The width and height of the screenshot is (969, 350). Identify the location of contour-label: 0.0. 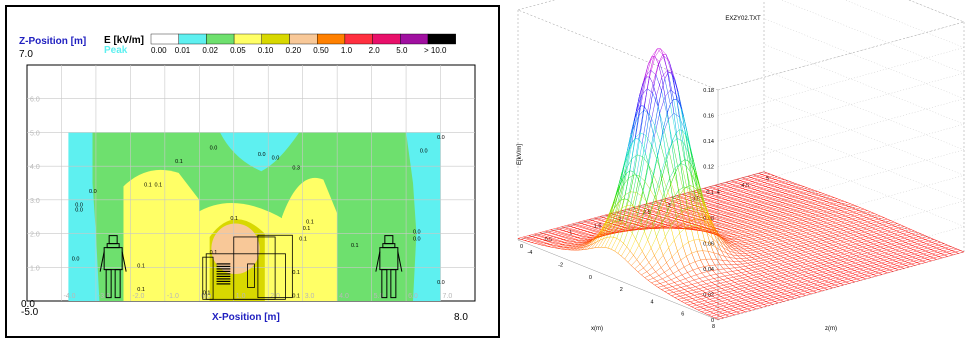
(76, 260).